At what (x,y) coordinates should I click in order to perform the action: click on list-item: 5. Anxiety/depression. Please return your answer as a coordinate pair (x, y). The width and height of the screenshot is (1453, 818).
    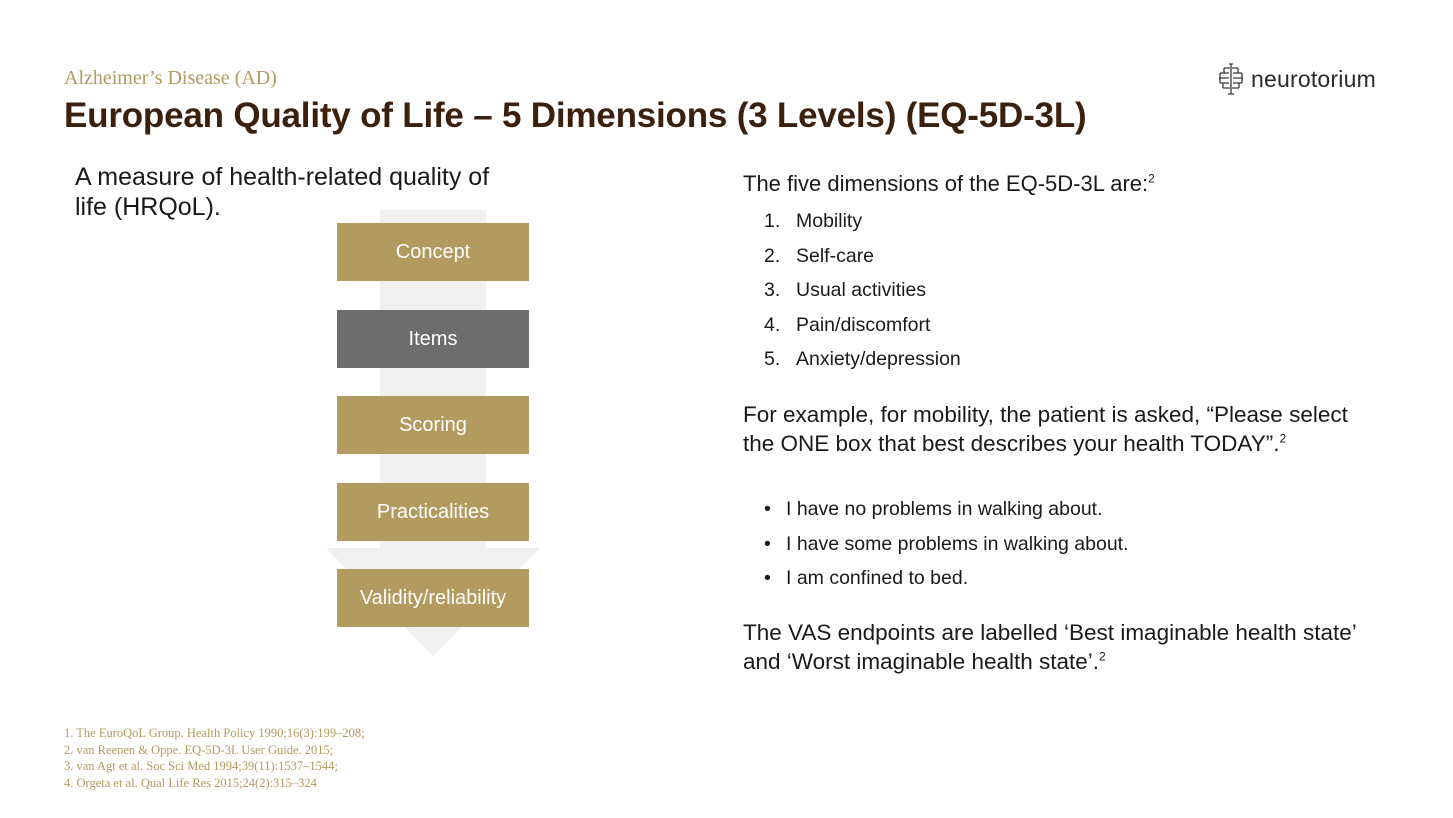
    Looking at the image, I should click on (862, 359).